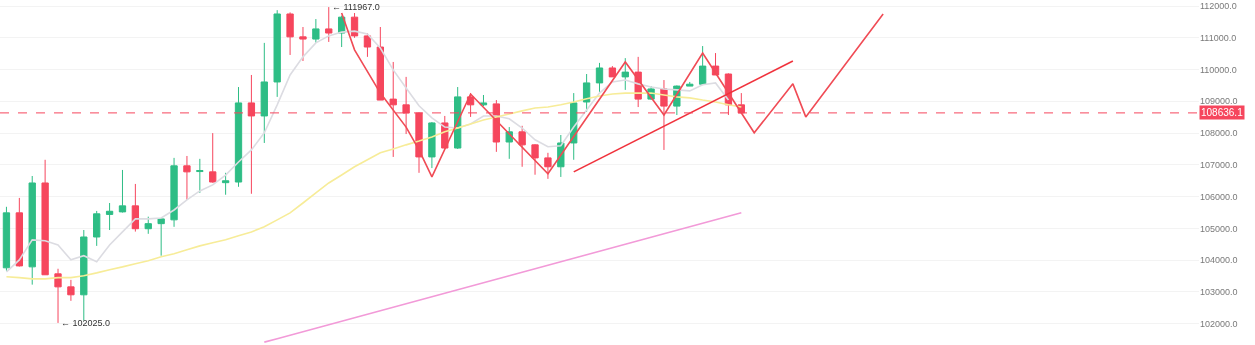 The image size is (1255, 345). I want to click on y-tick-label: 108000.0, so click(1219, 133).